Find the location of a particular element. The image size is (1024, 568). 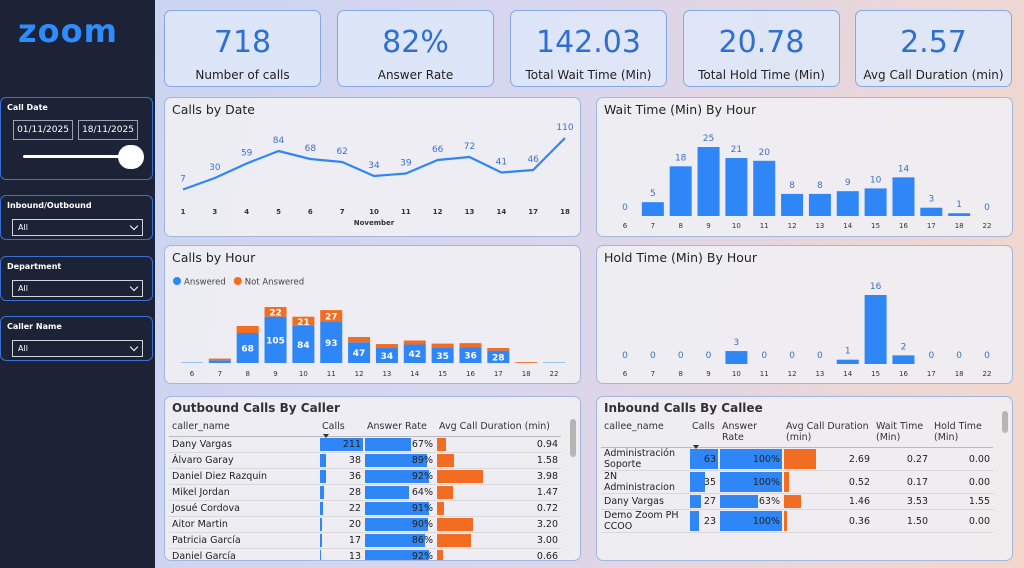

end-date: 18/11/2025 is located at coordinates (108, 130).